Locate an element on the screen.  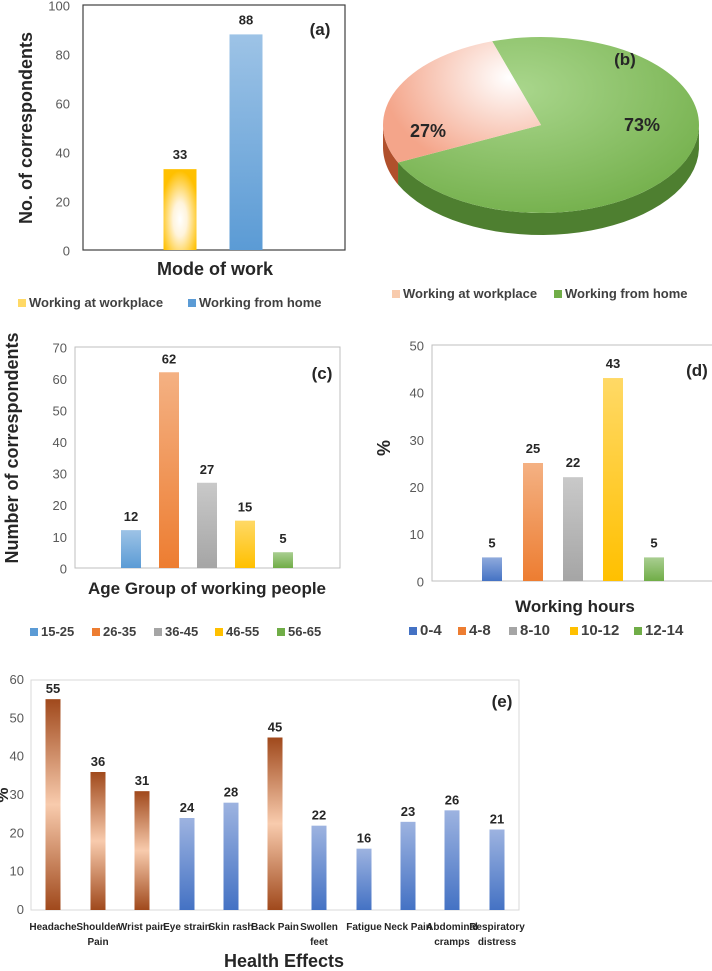
y-tick-d: 20 is located at coordinates (417, 487).